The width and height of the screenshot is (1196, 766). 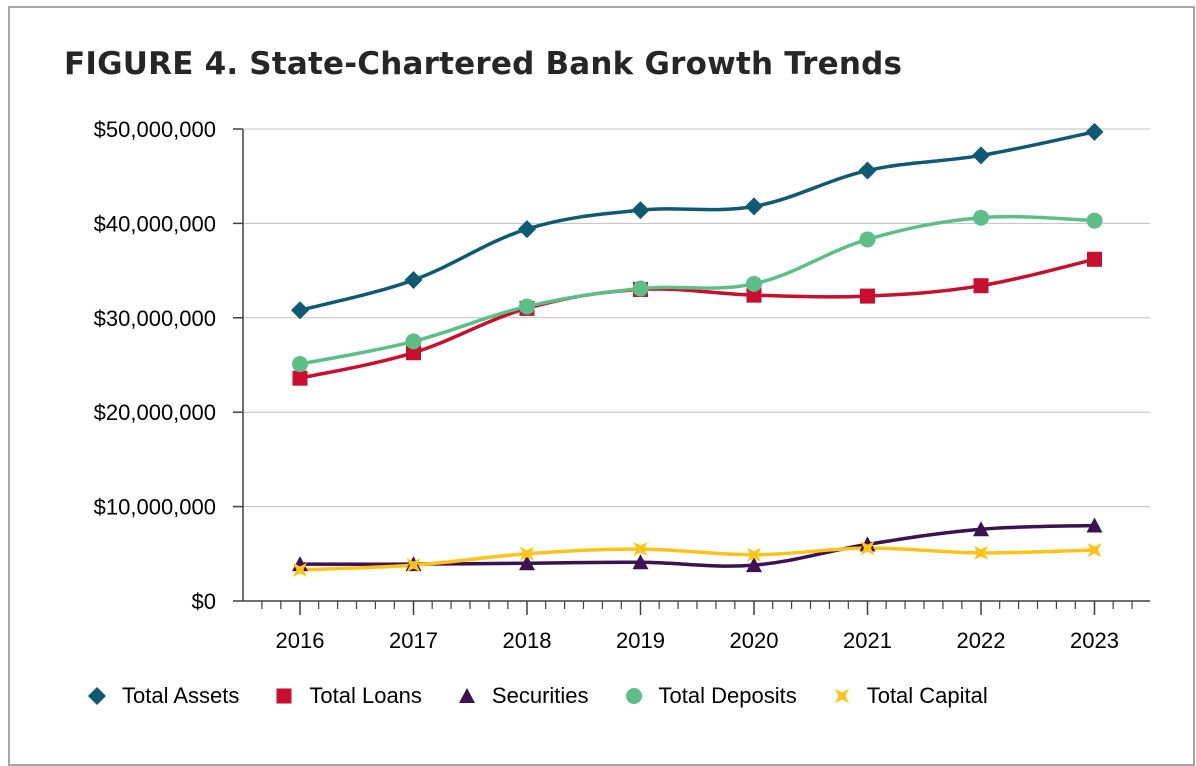 What do you see at coordinates (413, 640) in the screenshot?
I see `x-tick-label: 2017` at bounding box center [413, 640].